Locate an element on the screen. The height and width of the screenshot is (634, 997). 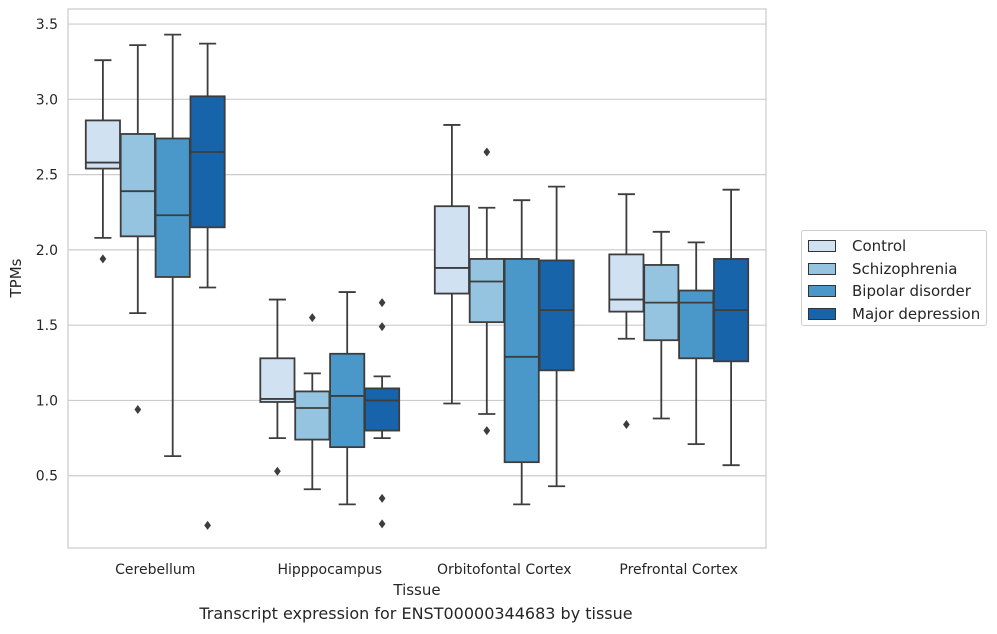
legend-label: Bipolar disorder is located at coordinates (911, 291).